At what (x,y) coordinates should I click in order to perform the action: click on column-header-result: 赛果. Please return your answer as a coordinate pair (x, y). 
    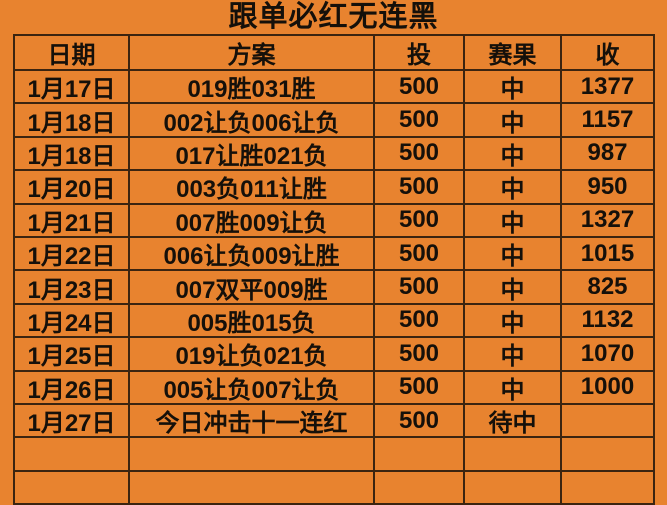
    Looking at the image, I should click on (513, 53).